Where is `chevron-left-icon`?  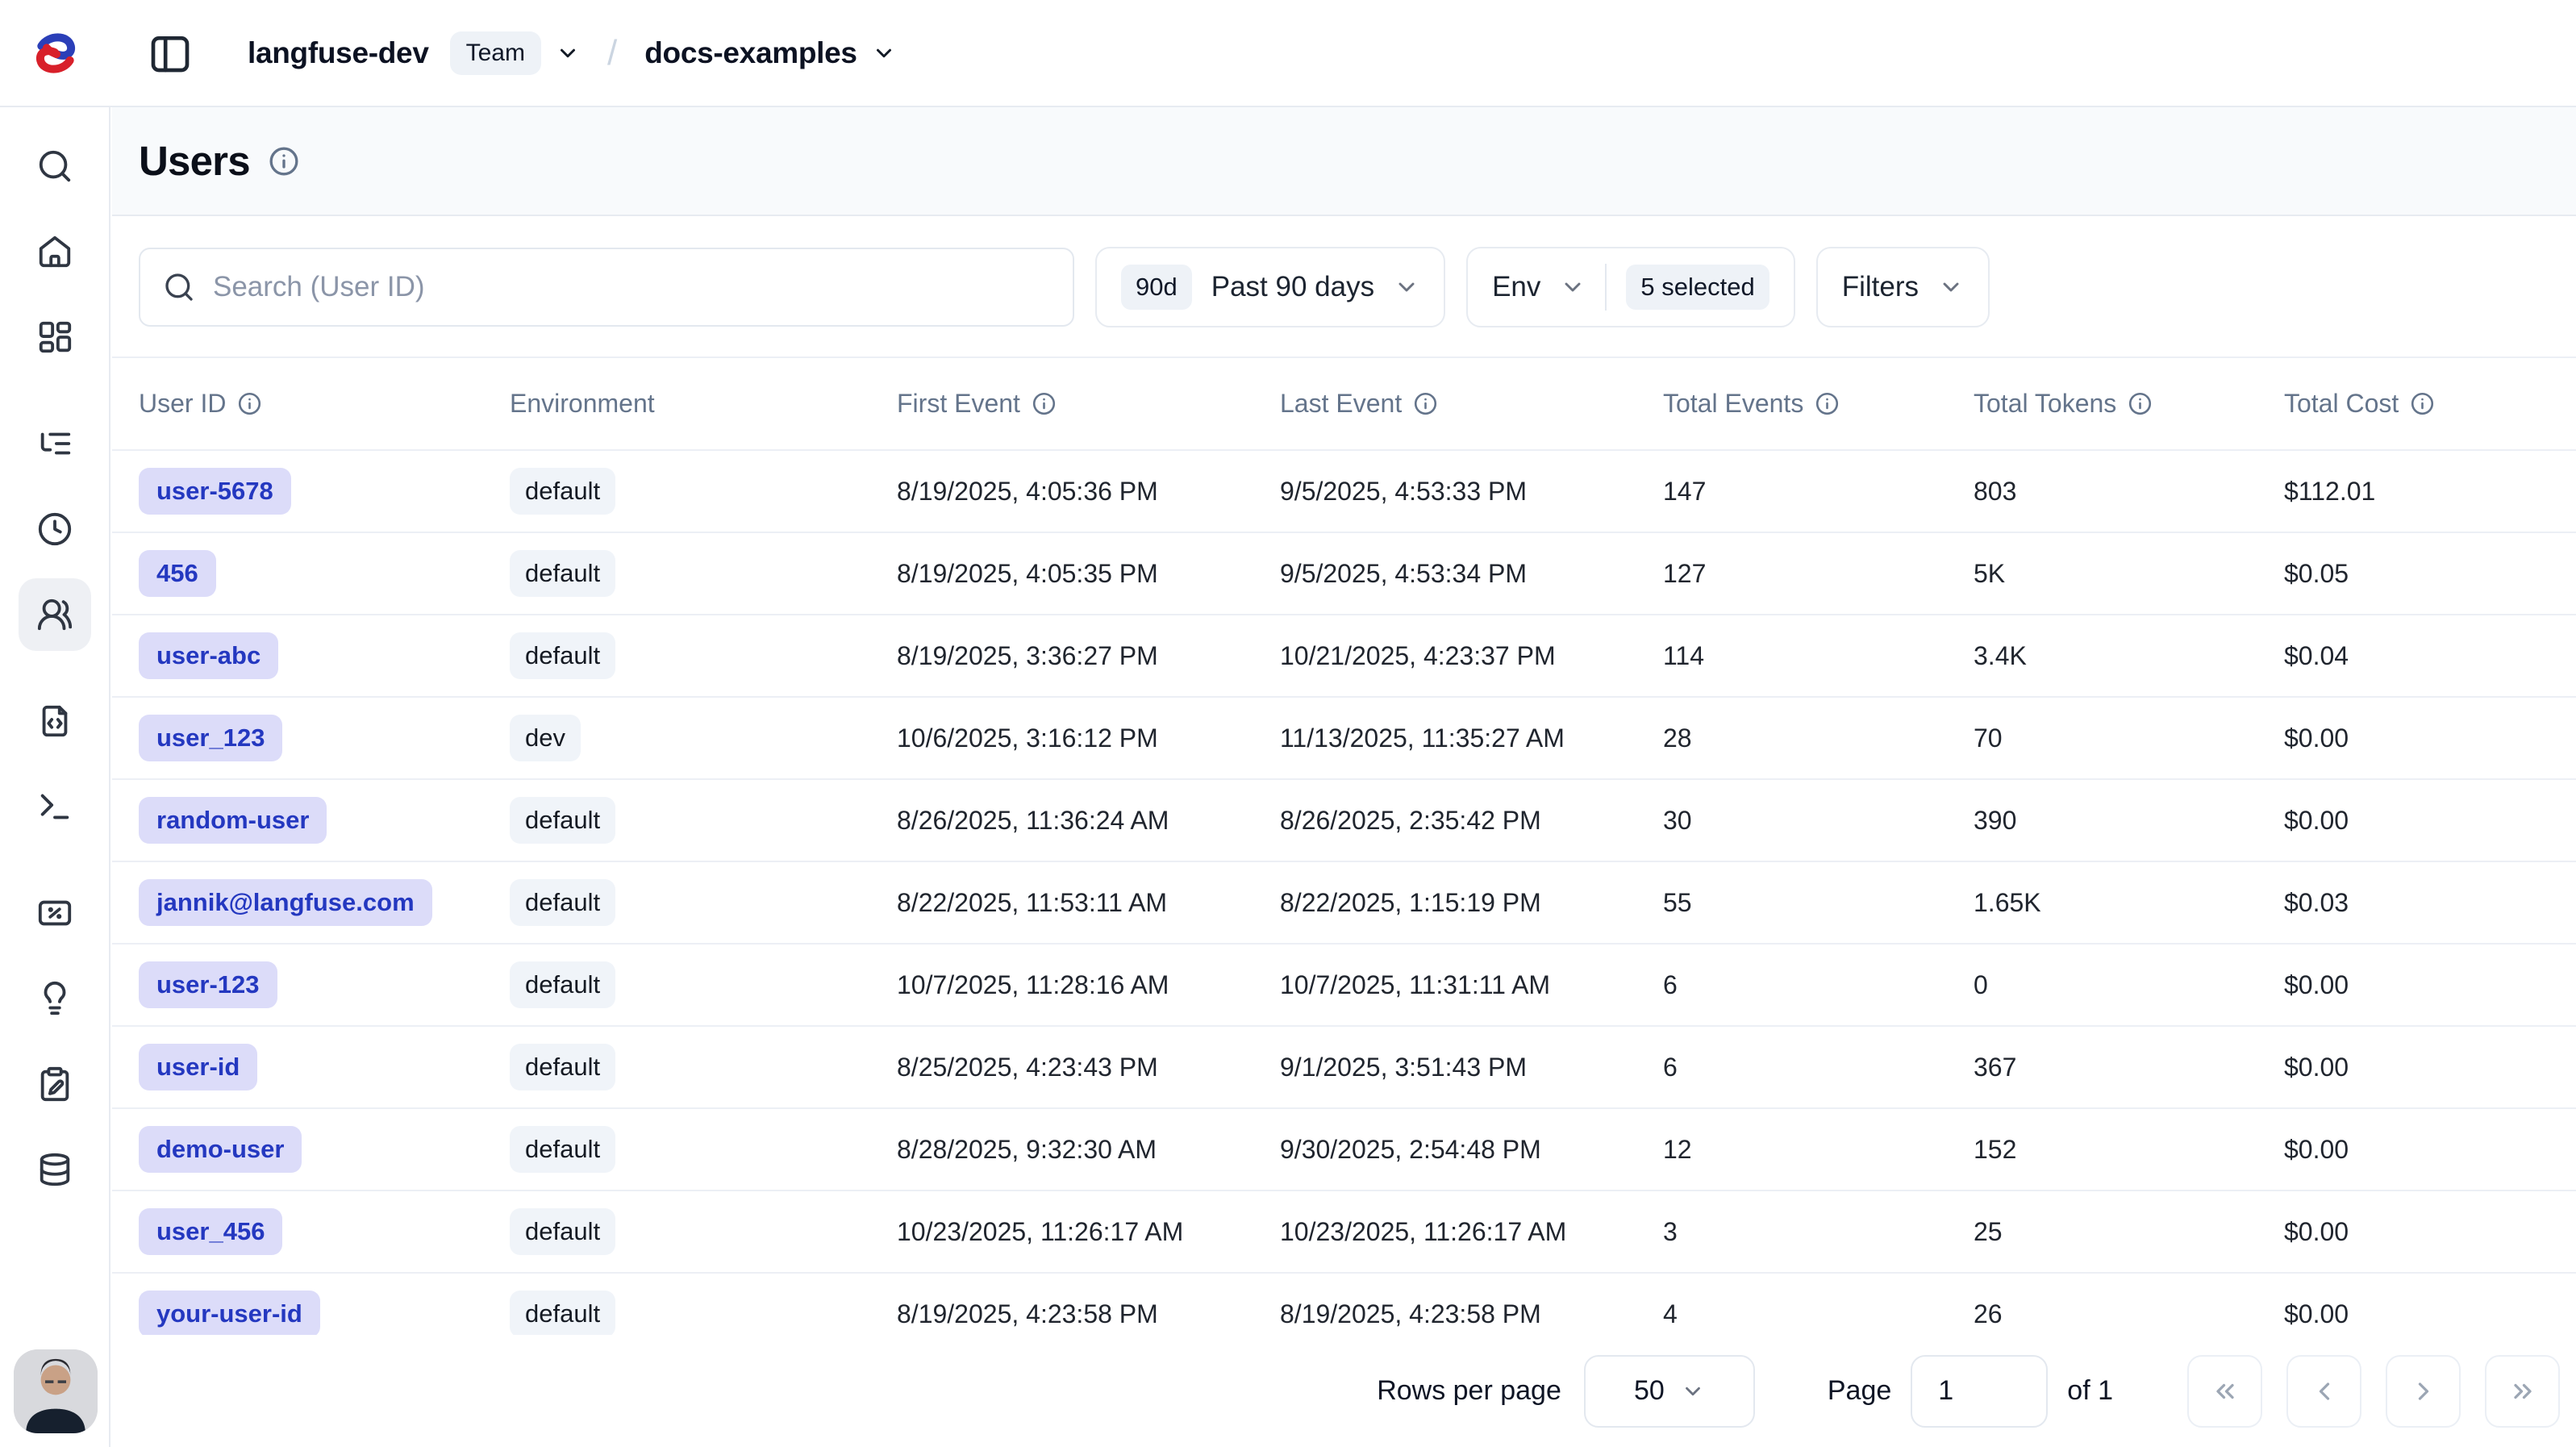 chevron-left-icon is located at coordinates (2324, 1391).